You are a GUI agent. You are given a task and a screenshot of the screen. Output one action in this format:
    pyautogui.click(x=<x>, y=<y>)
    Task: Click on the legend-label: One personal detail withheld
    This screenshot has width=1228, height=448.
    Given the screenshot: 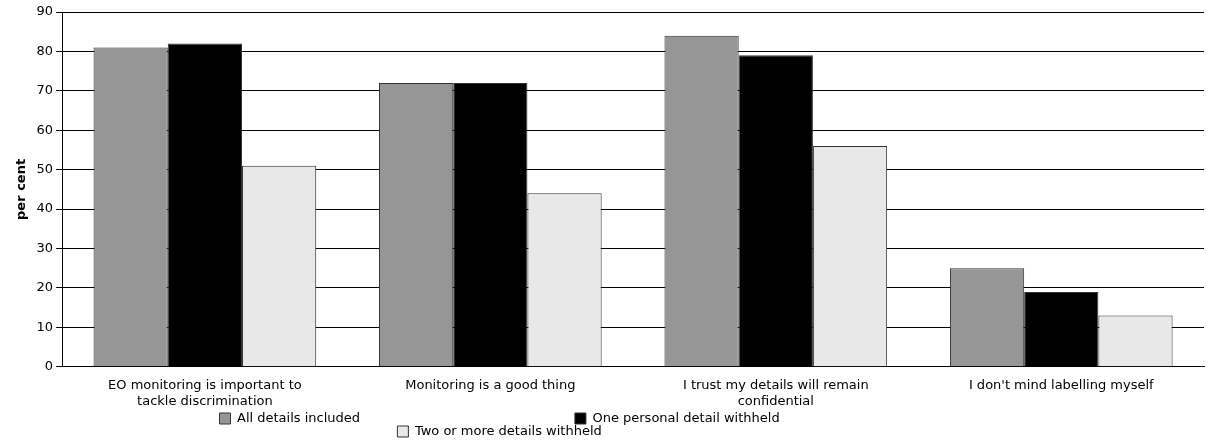 What is the action you would take?
    pyautogui.click(x=793, y=417)
    